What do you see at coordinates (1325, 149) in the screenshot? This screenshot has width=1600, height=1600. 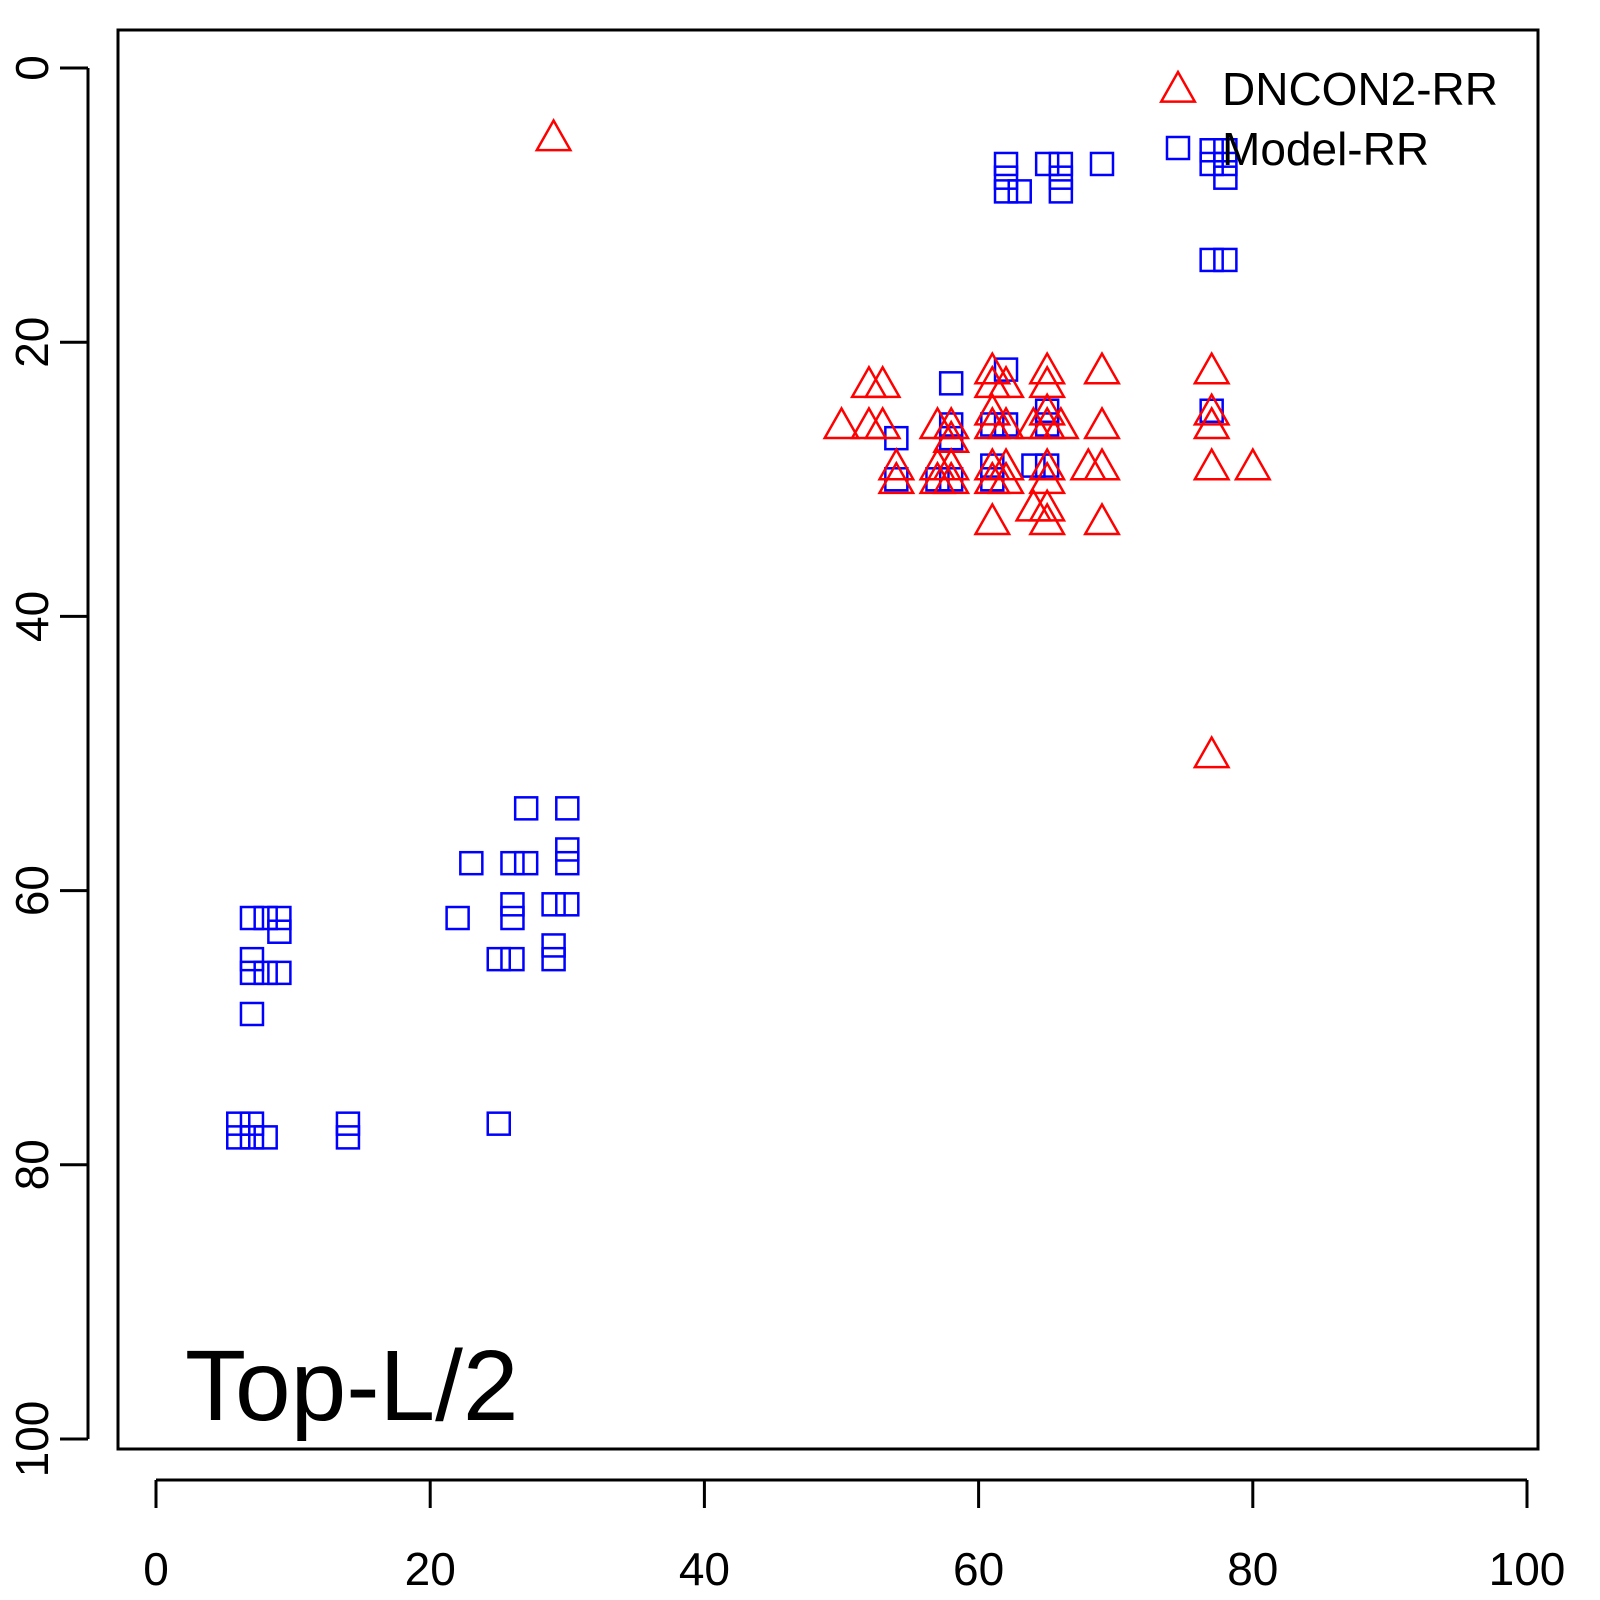 I see `legend-label: Model-RR` at bounding box center [1325, 149].